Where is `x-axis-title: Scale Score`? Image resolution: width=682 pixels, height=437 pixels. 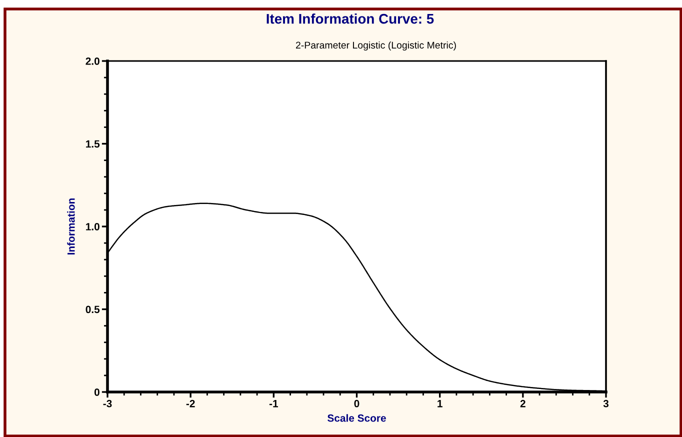 x-axis-title: Scale Score is located at coordinates (357, 418).